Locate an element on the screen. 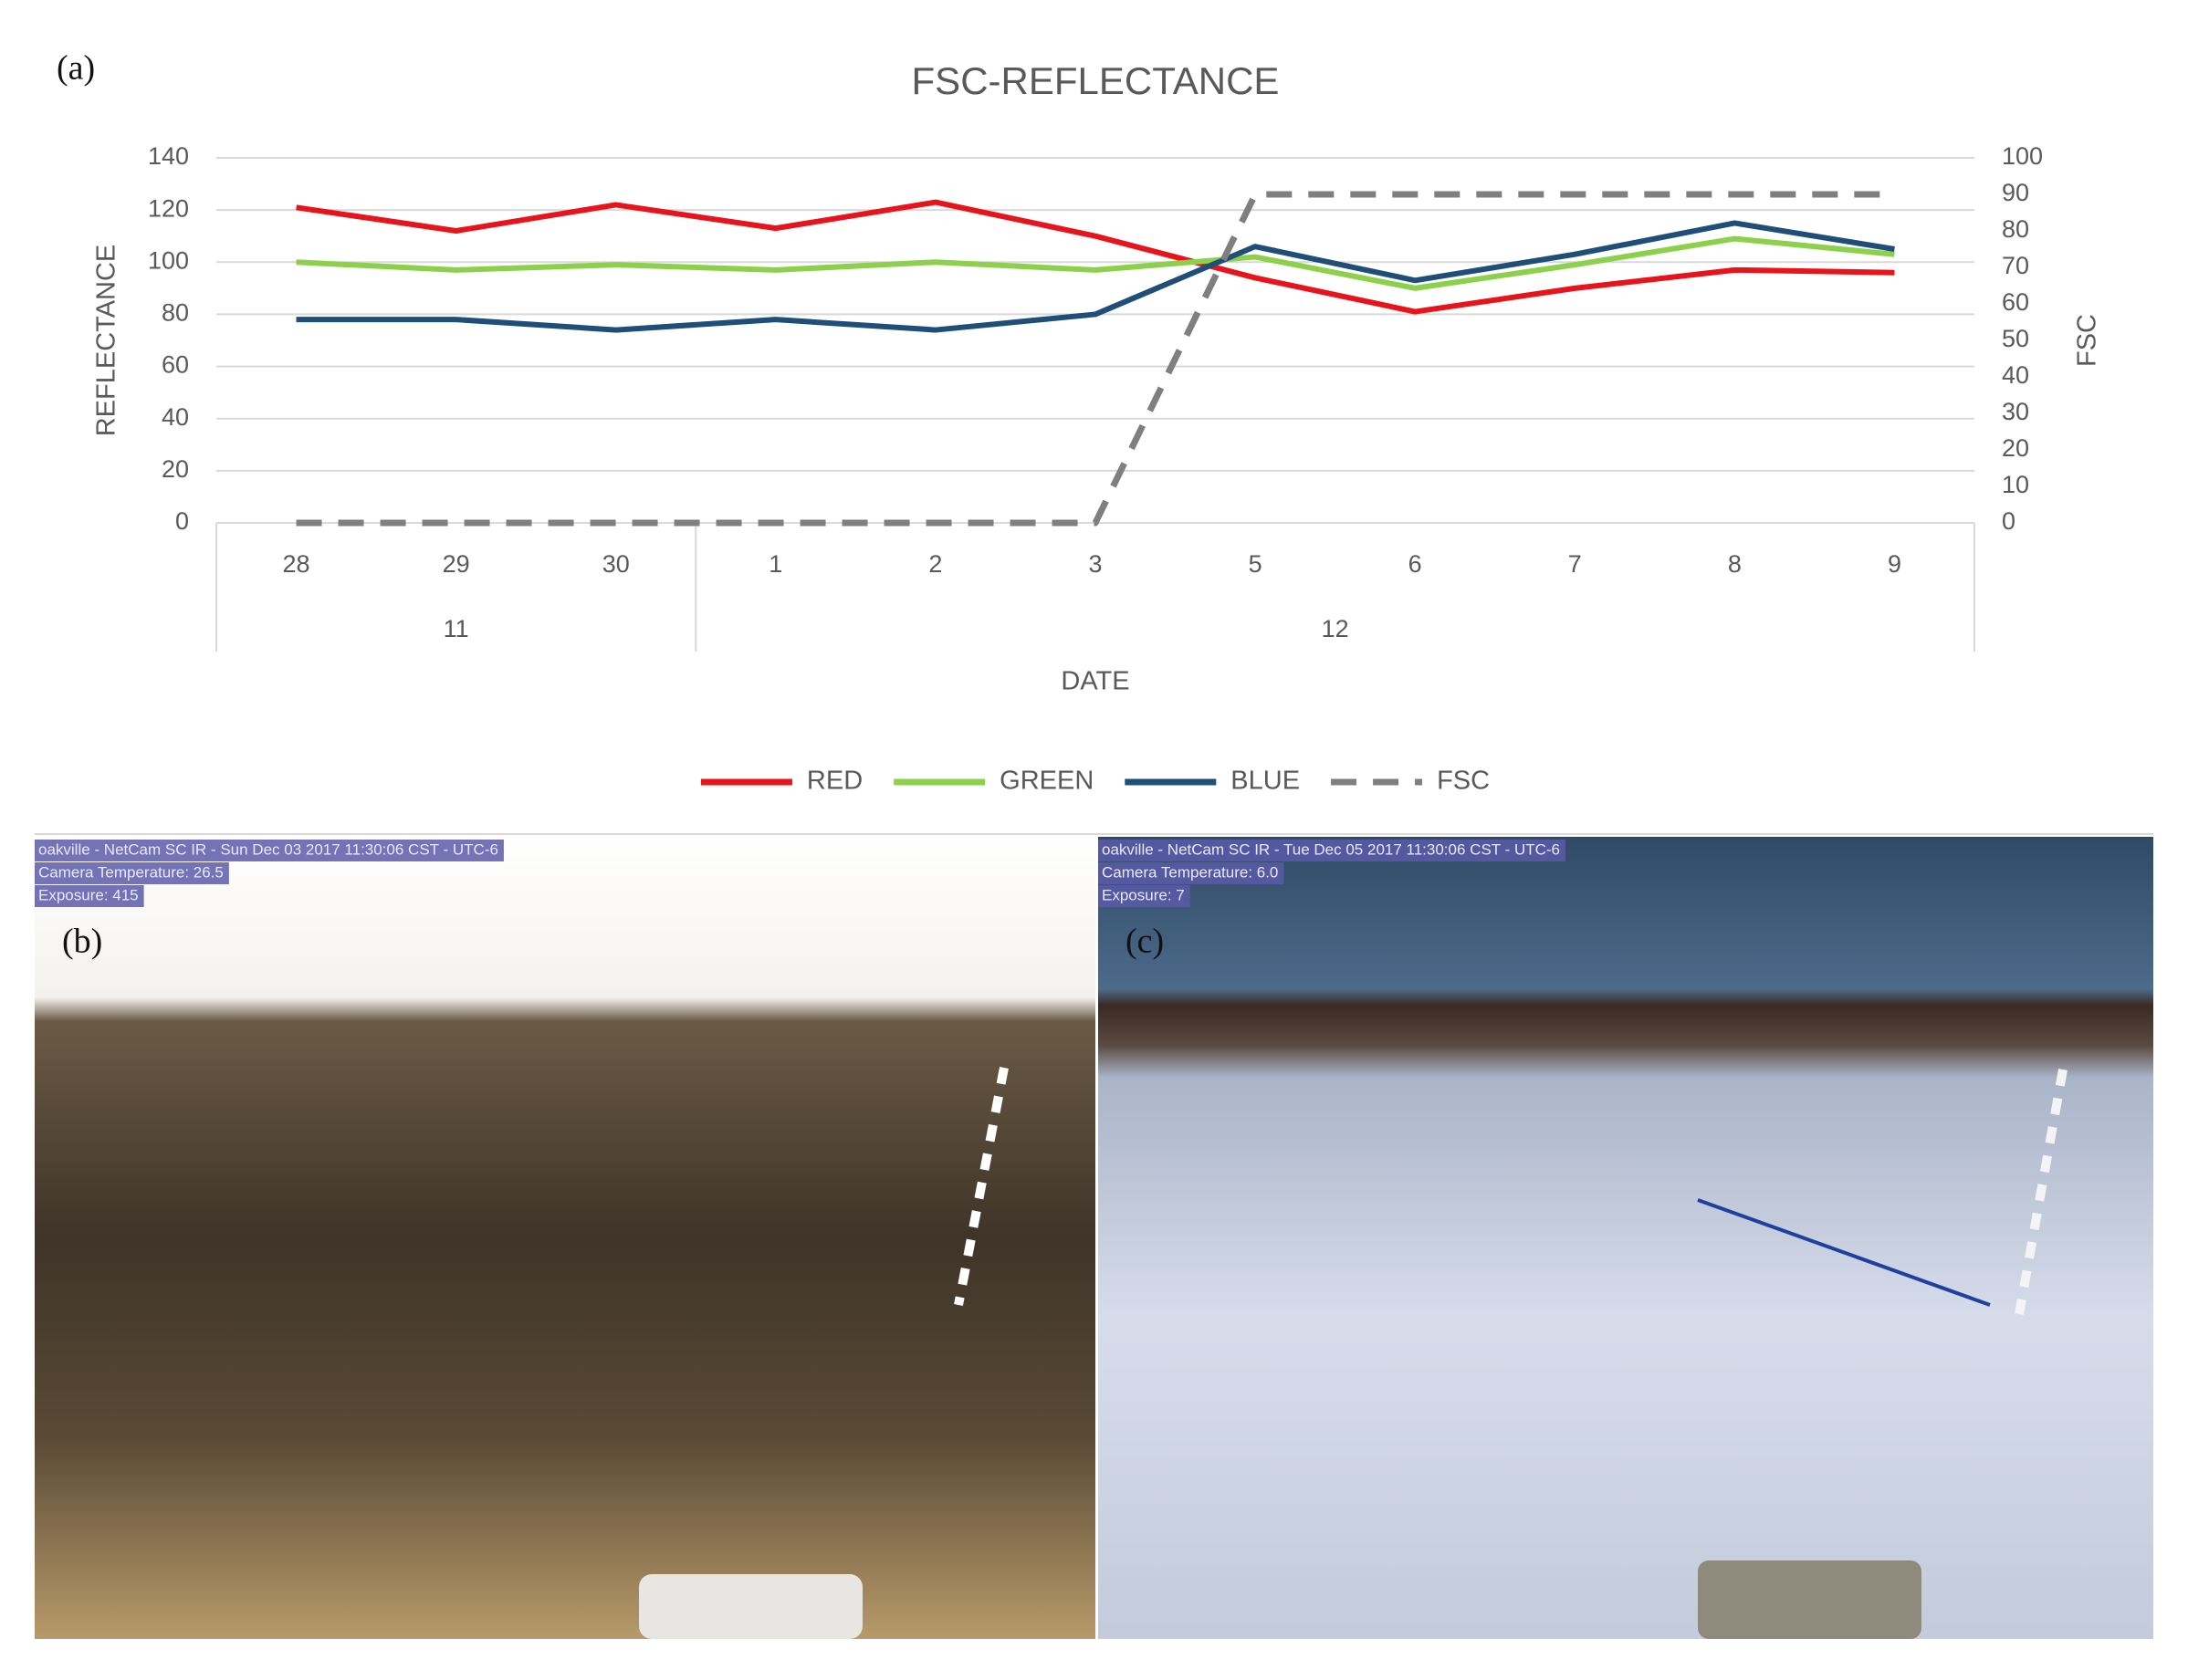  legend-label: FSC is located at coordinates (1463, 782).